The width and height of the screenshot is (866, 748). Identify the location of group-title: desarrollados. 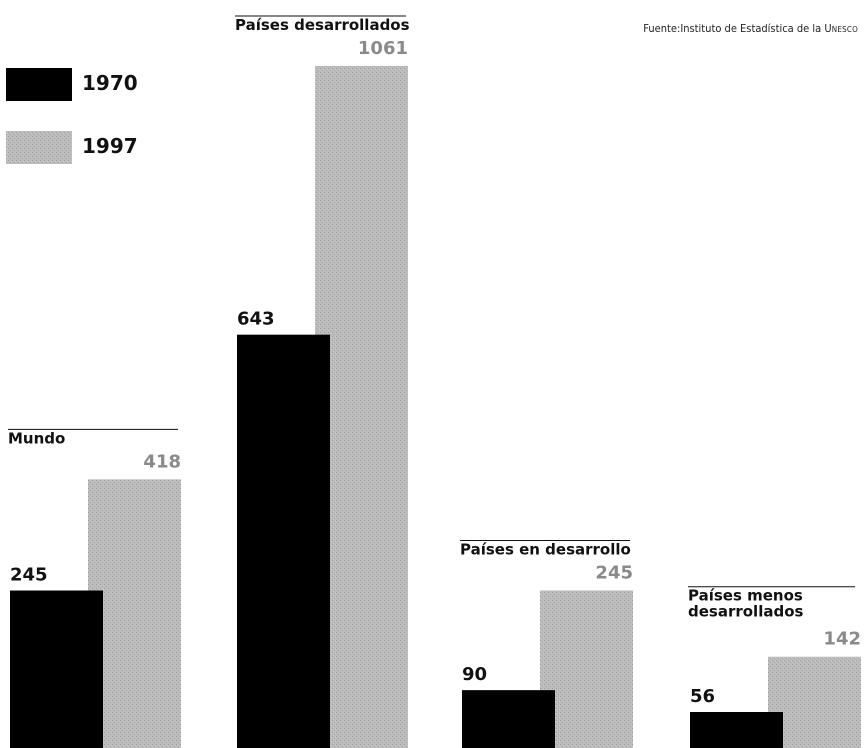
(746, 612).